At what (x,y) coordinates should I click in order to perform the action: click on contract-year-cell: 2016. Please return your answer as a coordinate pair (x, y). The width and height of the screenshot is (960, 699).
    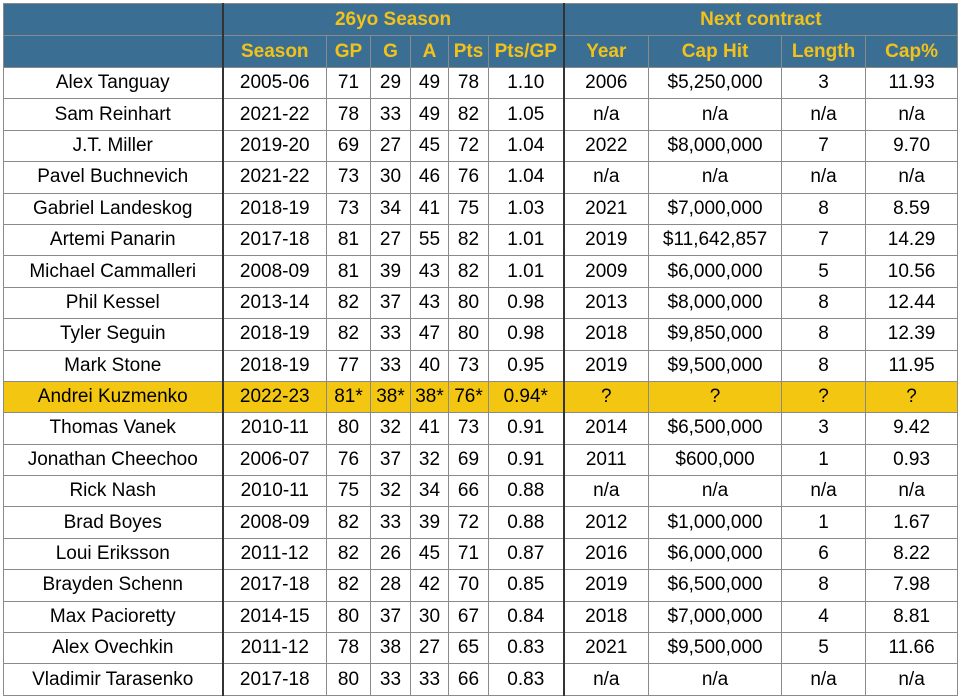
    Looking at the image, I should click on (606, 554).